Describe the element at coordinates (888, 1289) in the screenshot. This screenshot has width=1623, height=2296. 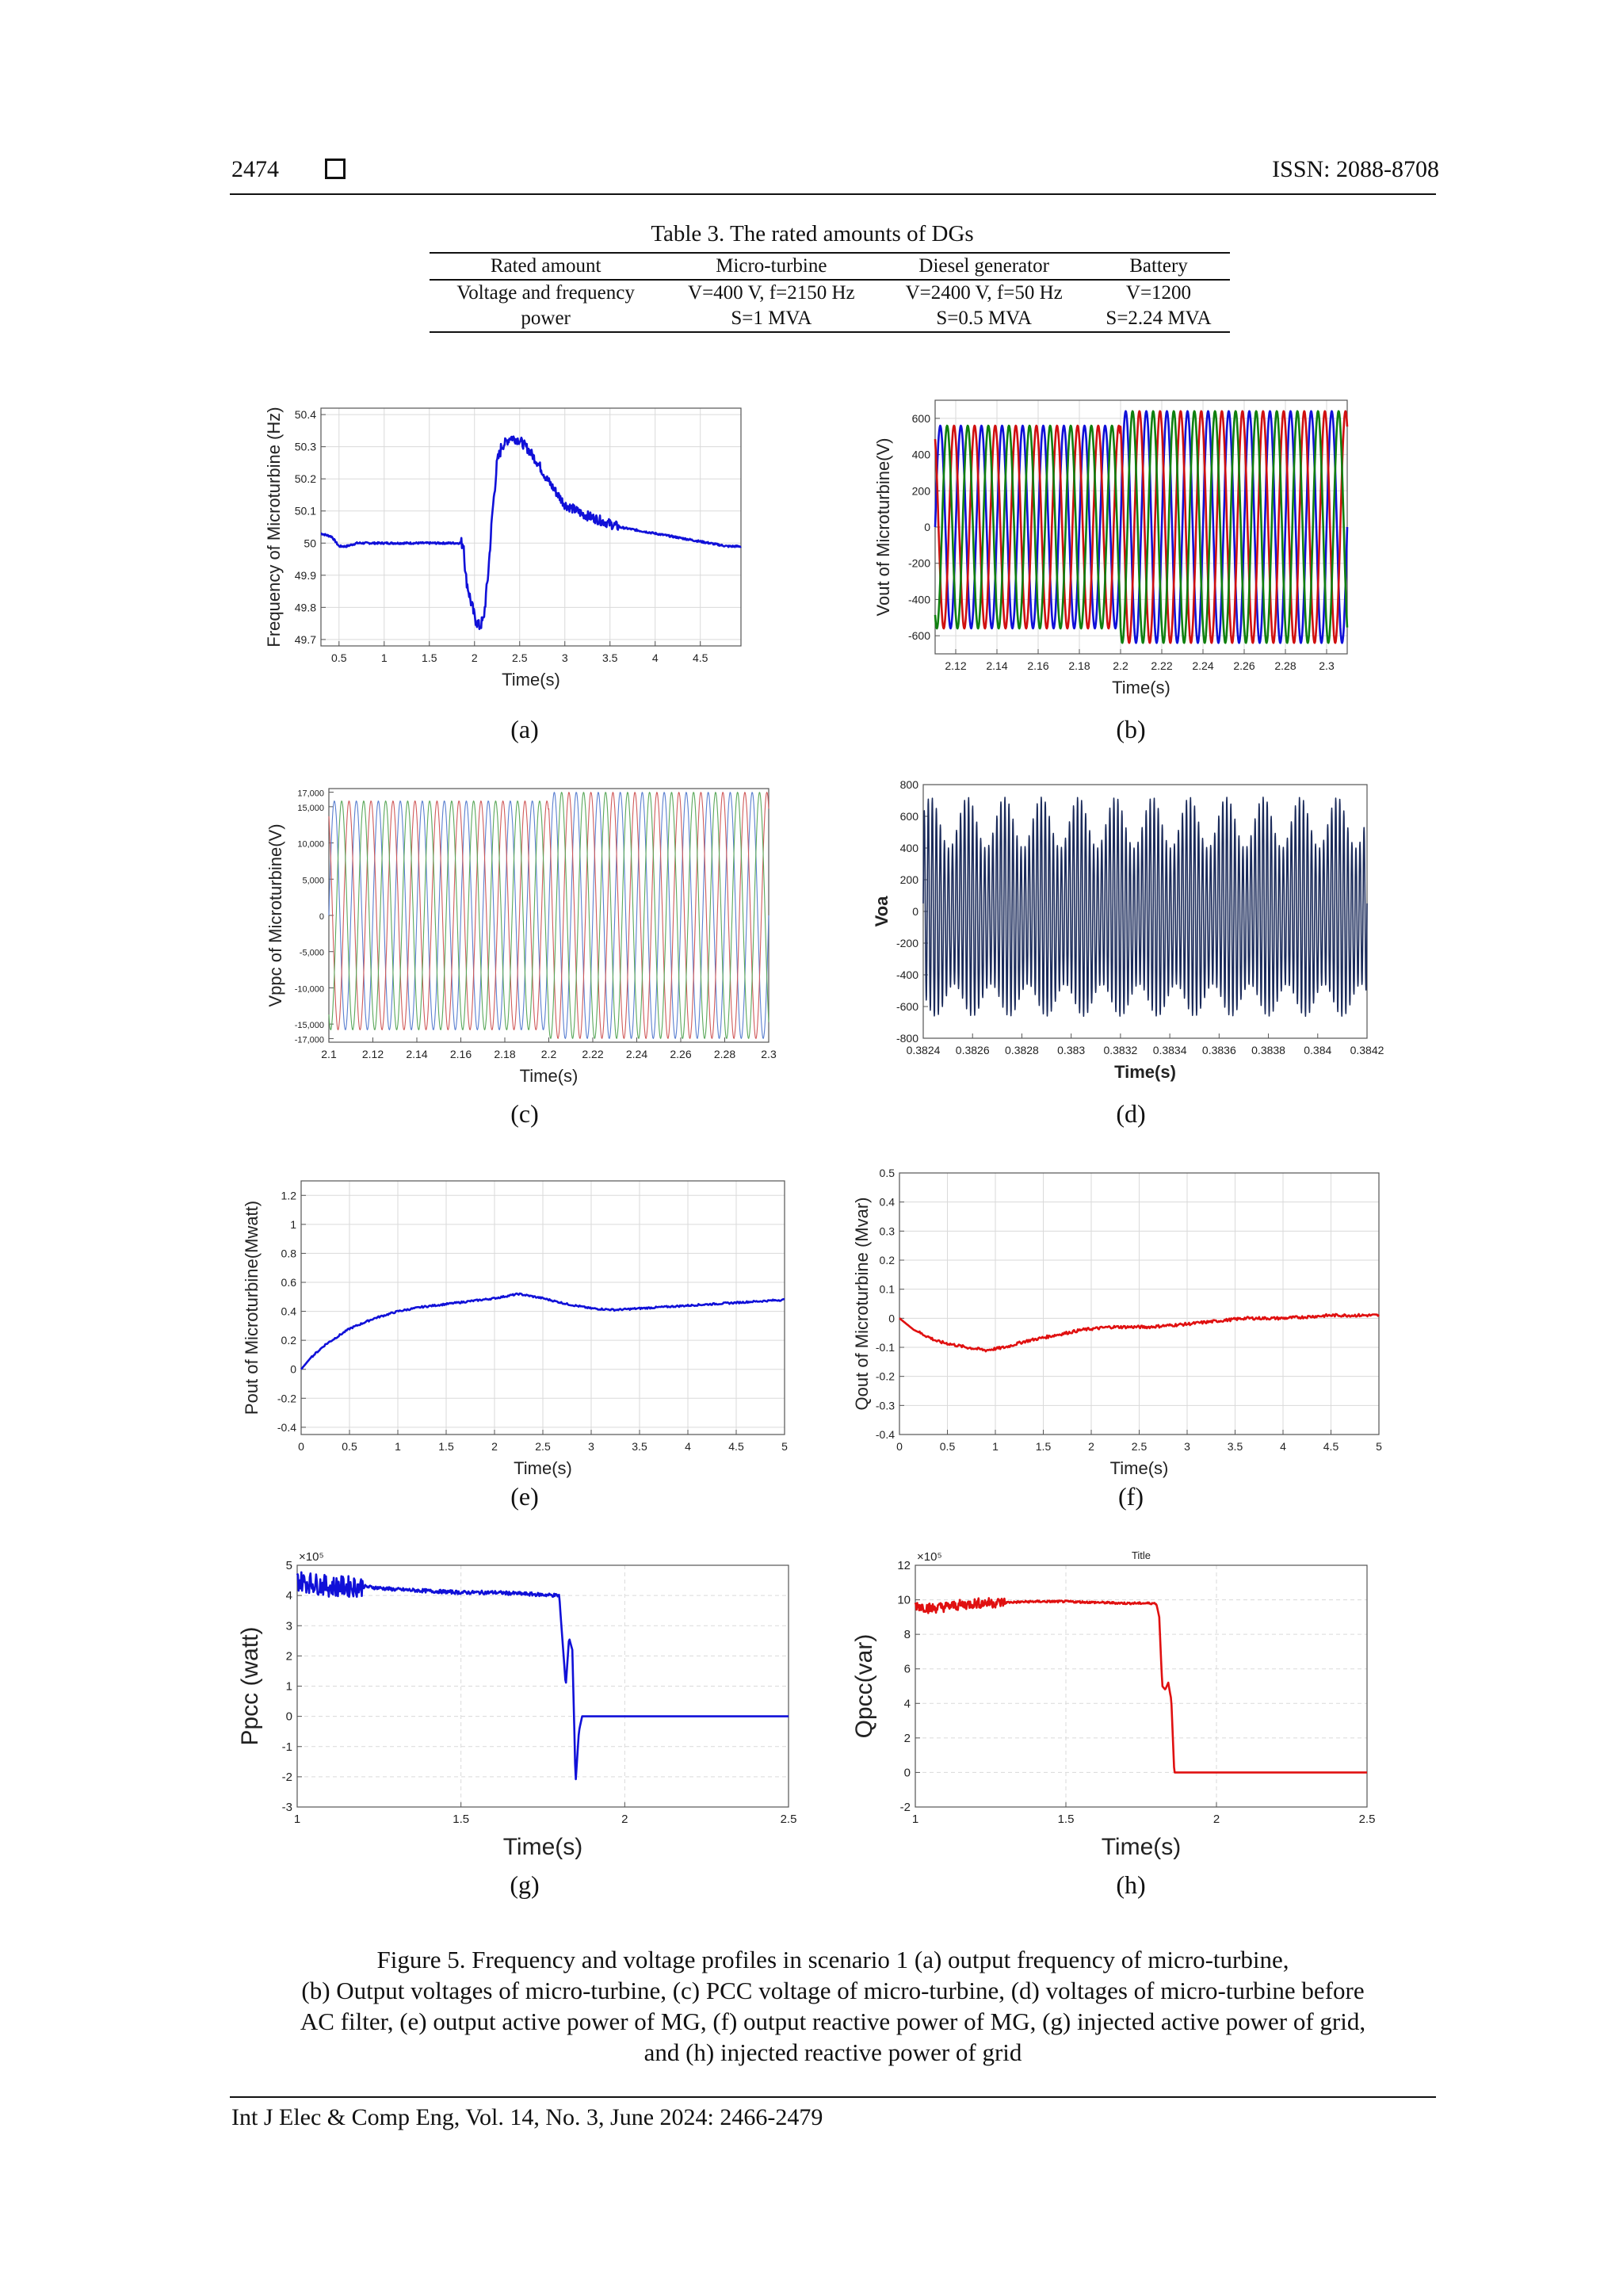
I see `y-tick-label: 0.1` at that location.